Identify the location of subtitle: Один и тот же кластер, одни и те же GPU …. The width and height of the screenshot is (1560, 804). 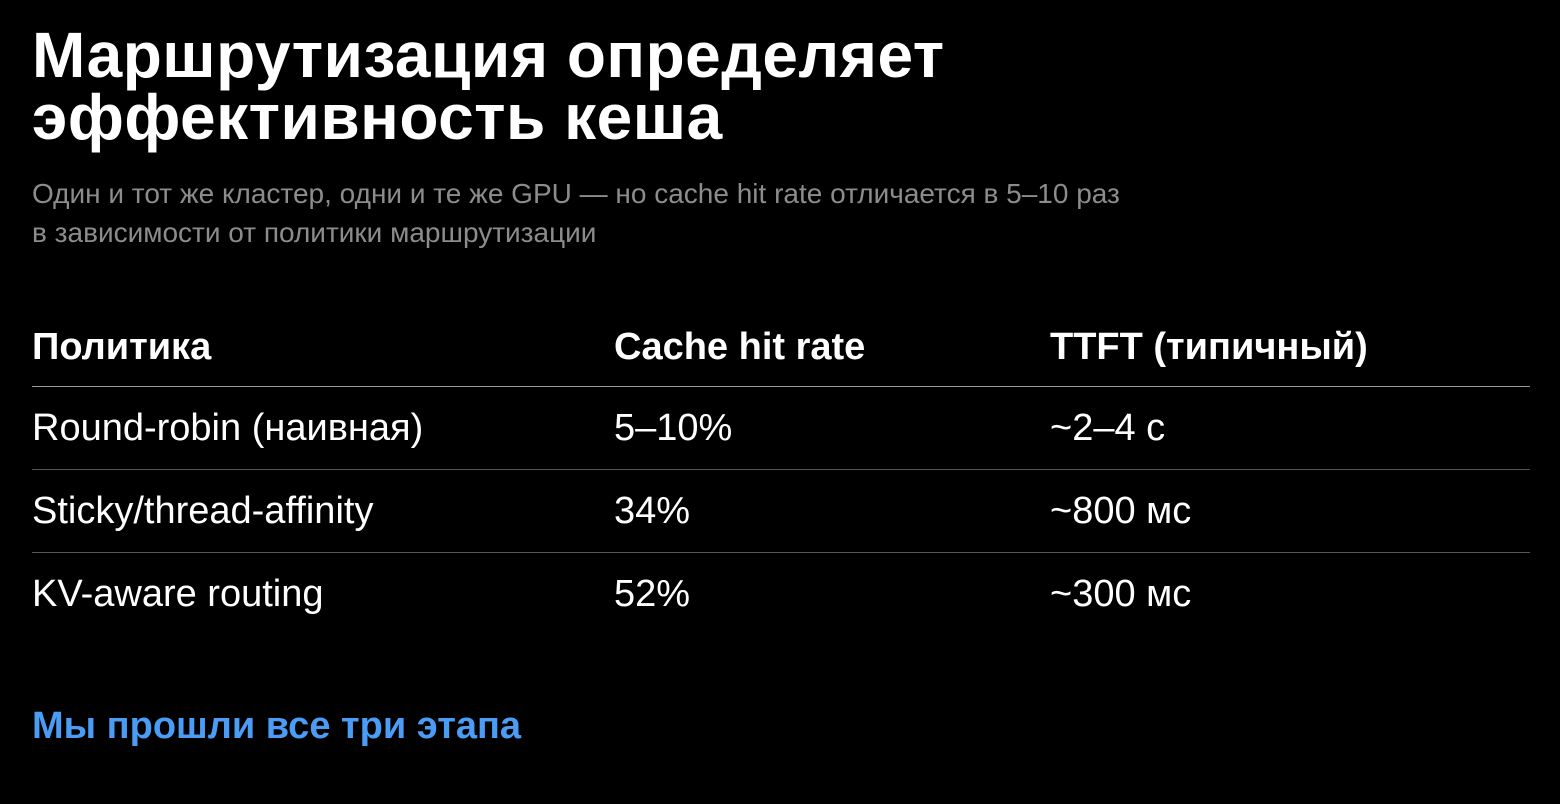
(576, 213).